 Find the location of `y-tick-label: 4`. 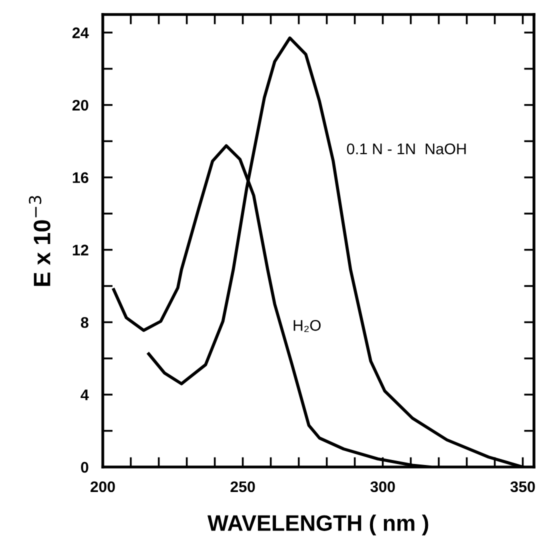

y-tick-label: 4 is located at coordinates (84, 395).